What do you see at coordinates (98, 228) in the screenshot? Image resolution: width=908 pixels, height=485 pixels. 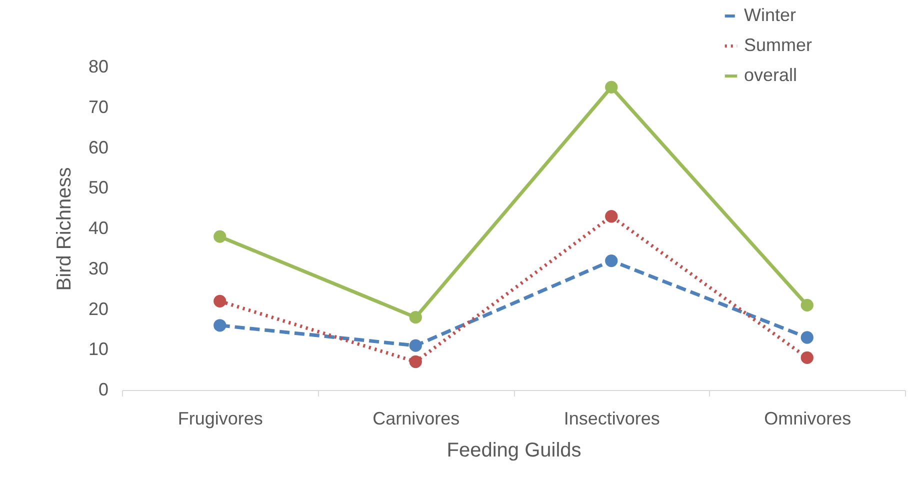 I see `y-tick-label: 40` at bounding box center [98, 228].